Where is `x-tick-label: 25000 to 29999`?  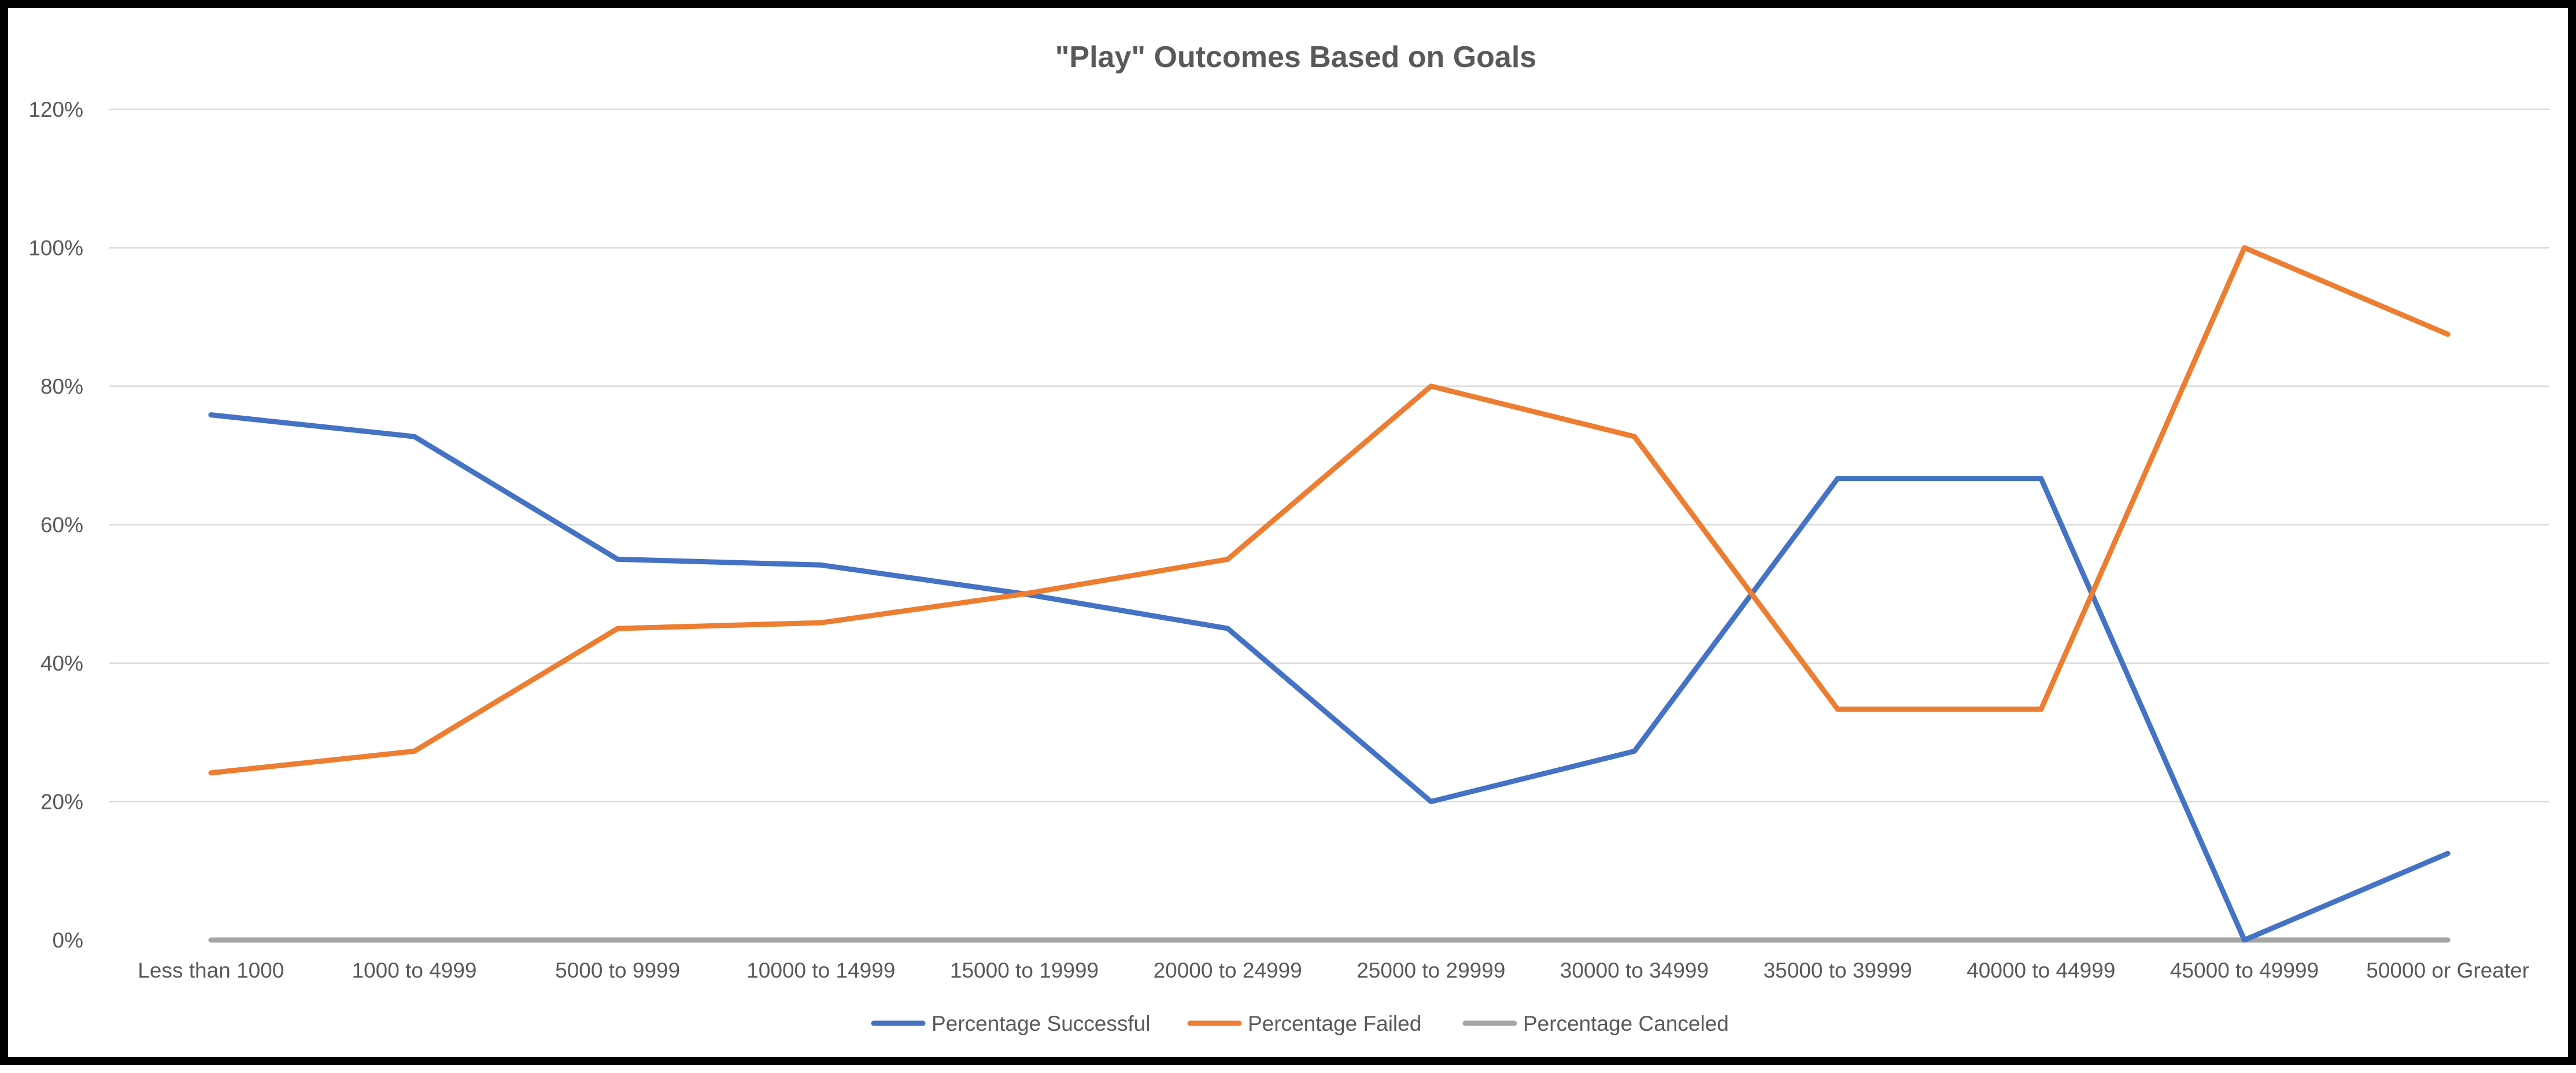 x-tick-label: 25000 to 29999 is located at coordinates (1431, 970).